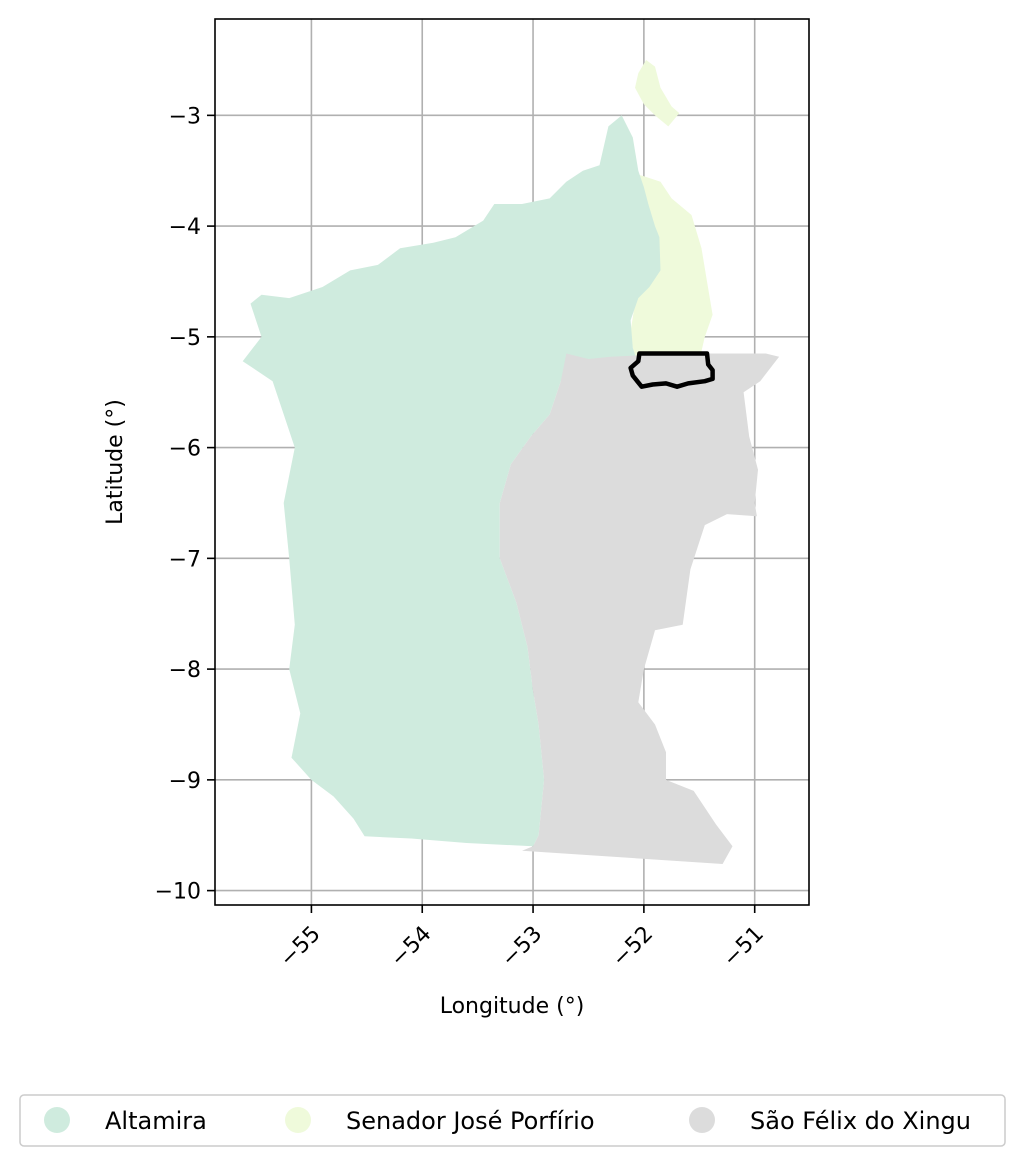  I want to click on y-tick-label: −6, so click(185, 449).